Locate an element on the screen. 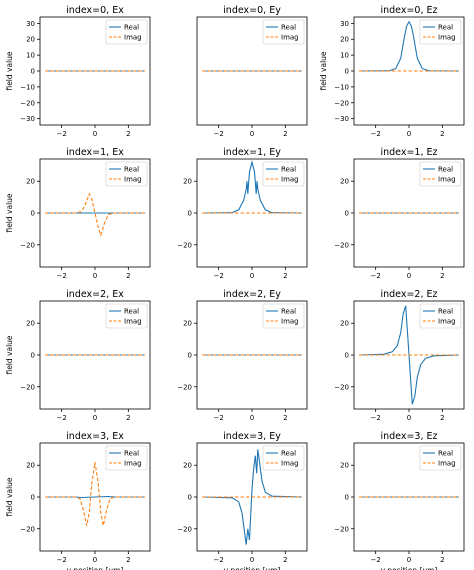  subplot-1: index=0, Ey −2 0 2 Real Imag is located at coordinates (252, 71).